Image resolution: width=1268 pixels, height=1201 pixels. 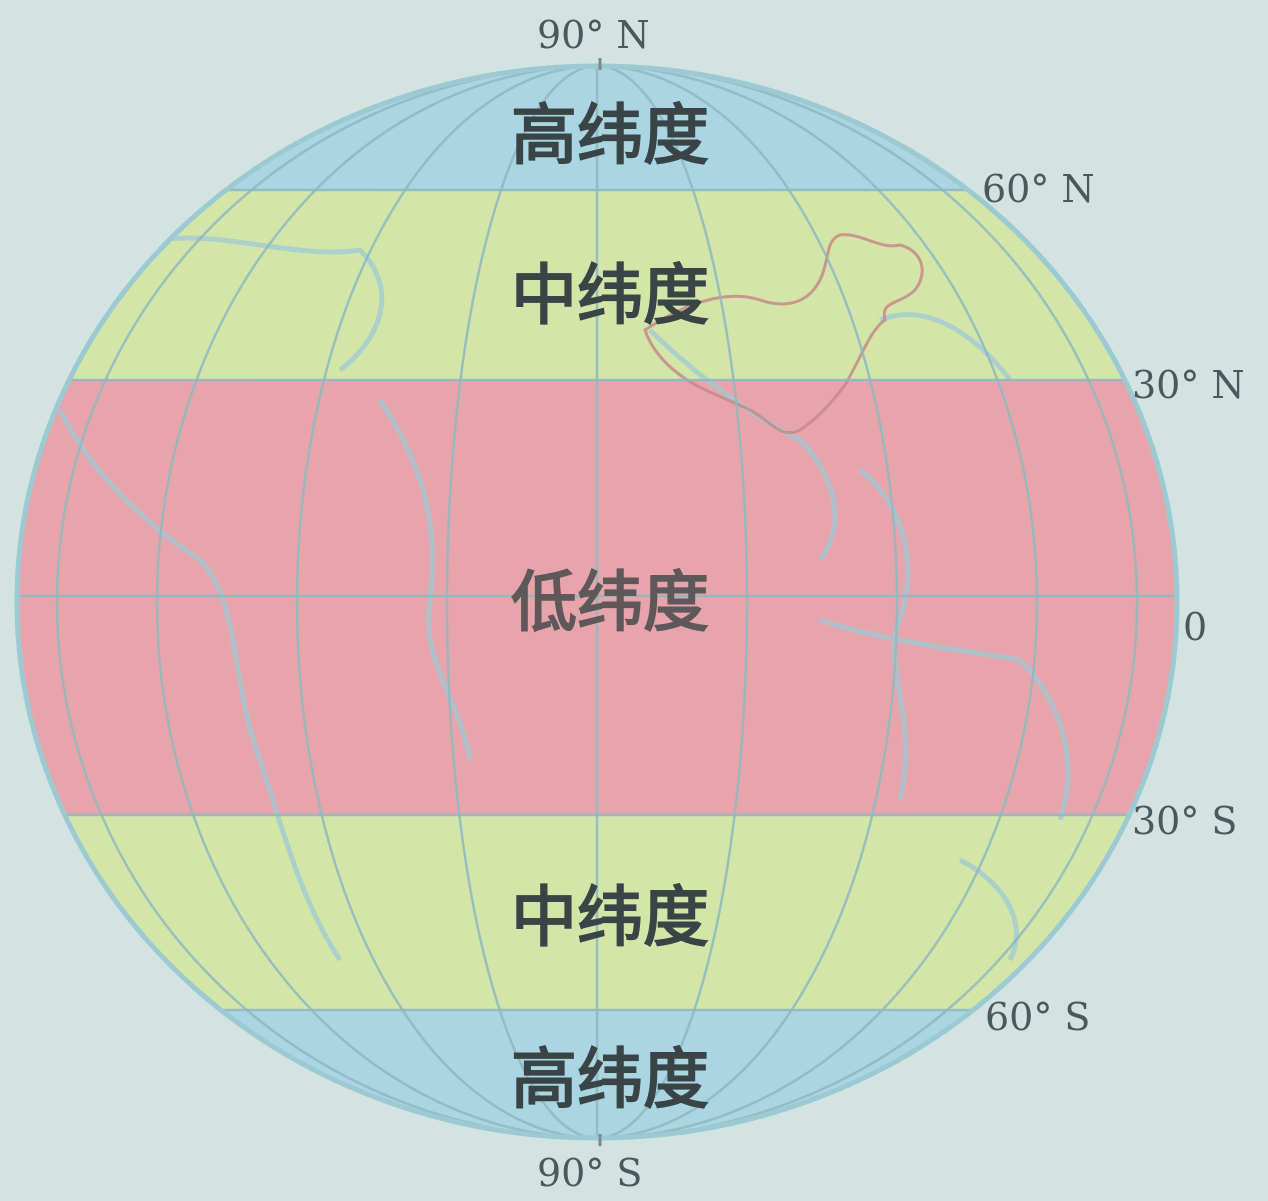 I want to click on zone-label-mid-south: 中纬度, so click(x=610, y=917).